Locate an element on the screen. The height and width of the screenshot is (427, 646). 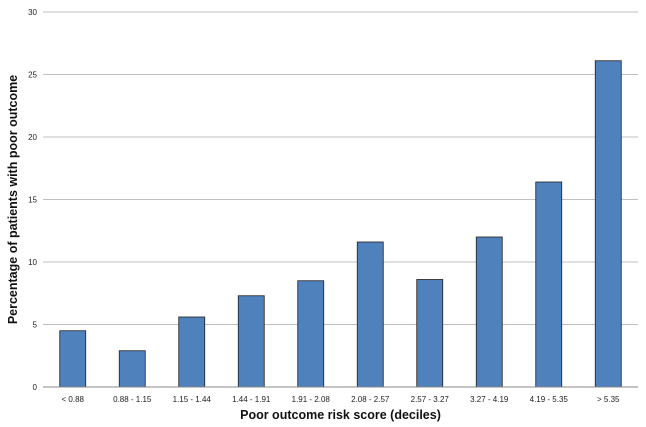
x-tick-label: 2.08 - 2.57 is located at coordinates (370, 399).